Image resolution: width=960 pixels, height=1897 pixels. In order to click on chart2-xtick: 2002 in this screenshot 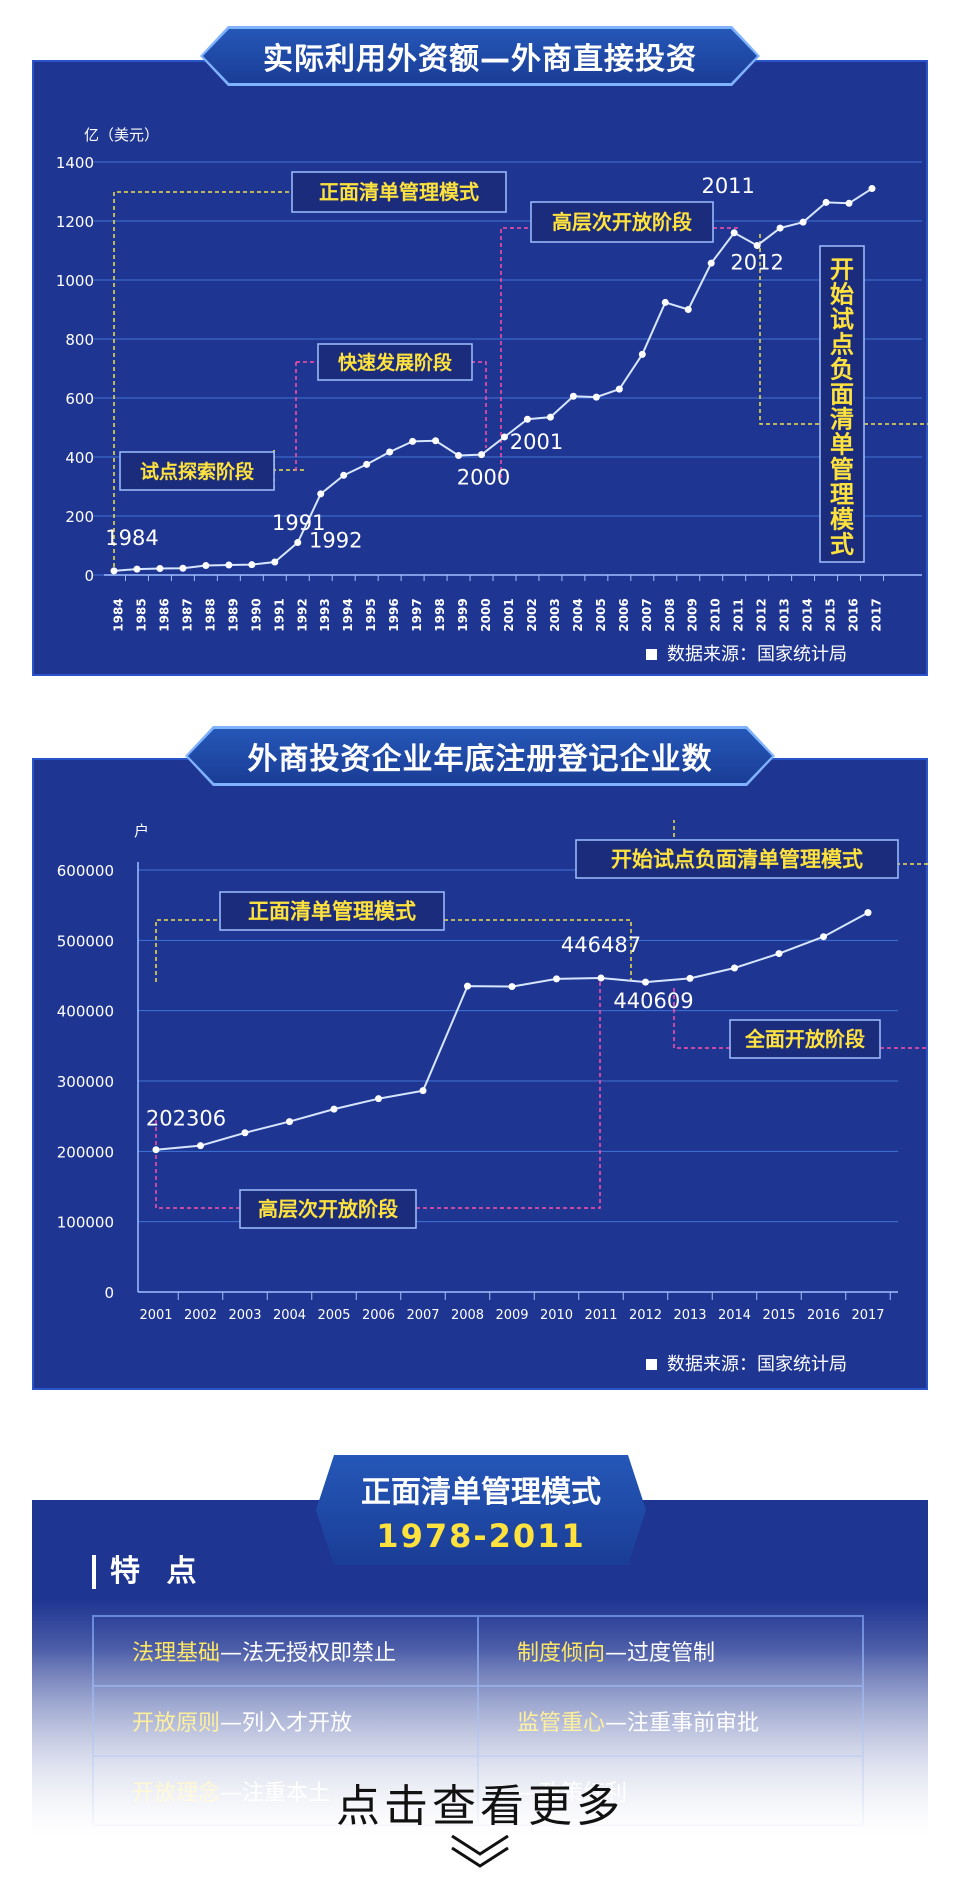, I will do `click(200, 1315)`.